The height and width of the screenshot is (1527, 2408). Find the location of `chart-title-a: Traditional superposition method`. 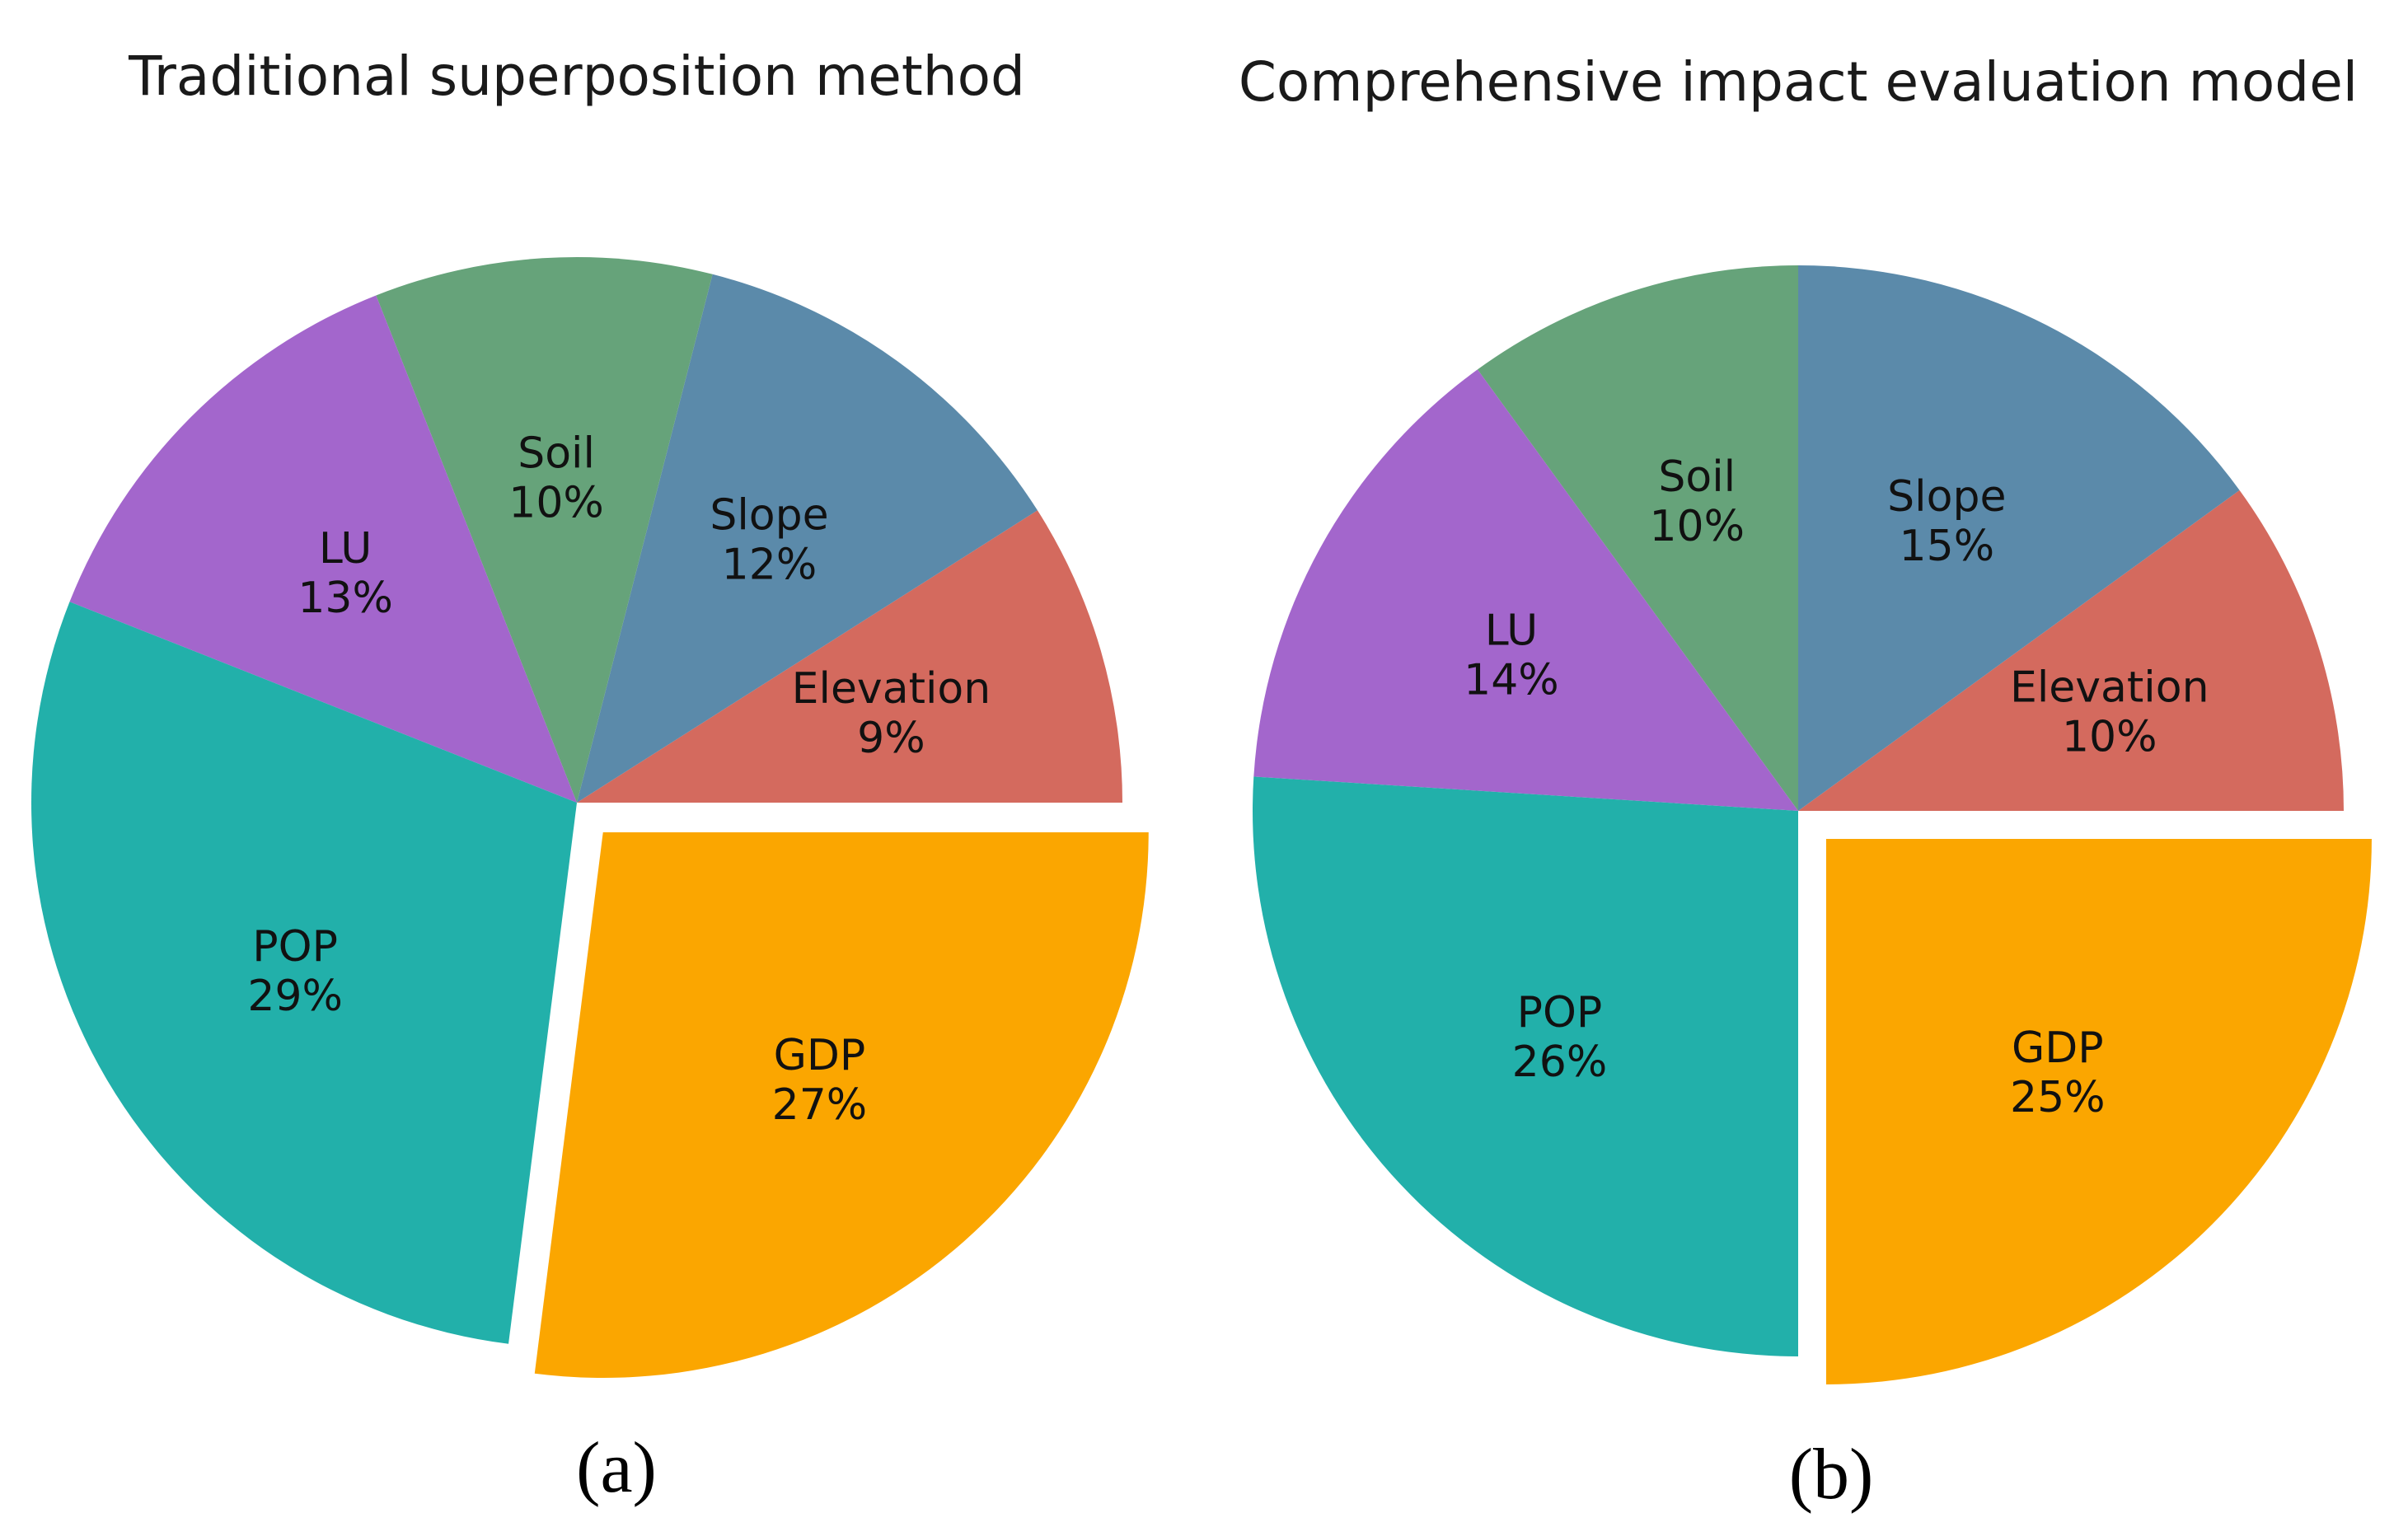

chart-title-a: Traditional superposition method is located at coordinates (576, 76).